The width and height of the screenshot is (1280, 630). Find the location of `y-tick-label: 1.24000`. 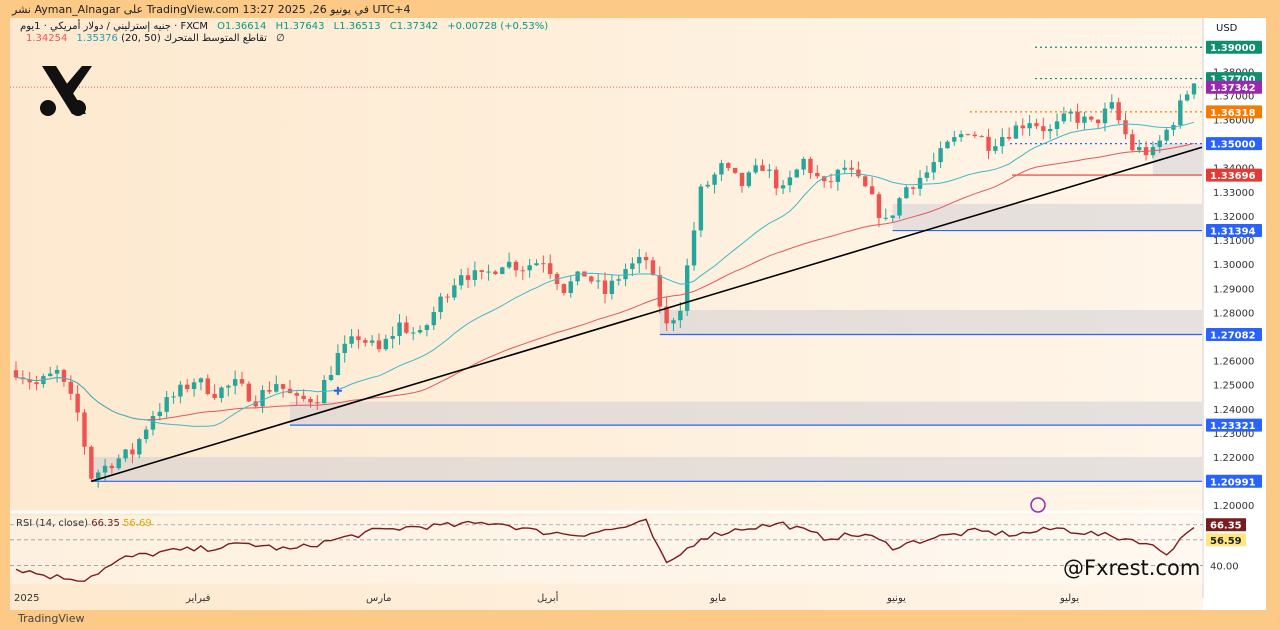

y-tick-label: 1.24000 is located at coordinates (1233, 410).